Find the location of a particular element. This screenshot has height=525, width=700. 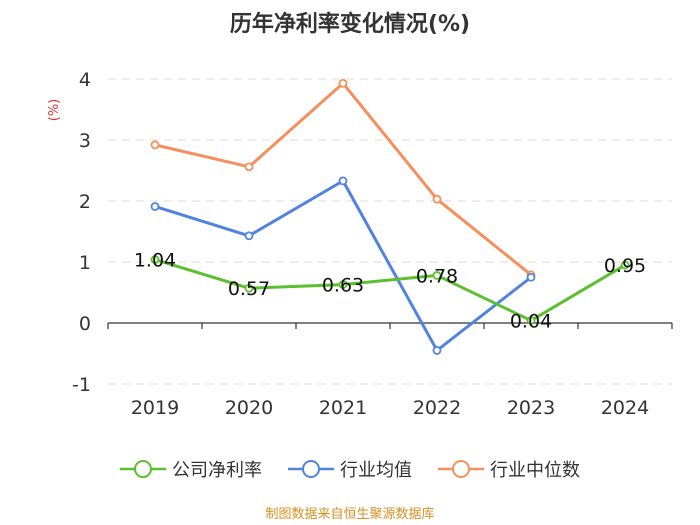

chart-legend: 公司净利率 行业均值 行业中位数 is located at coordinates (350, 469).